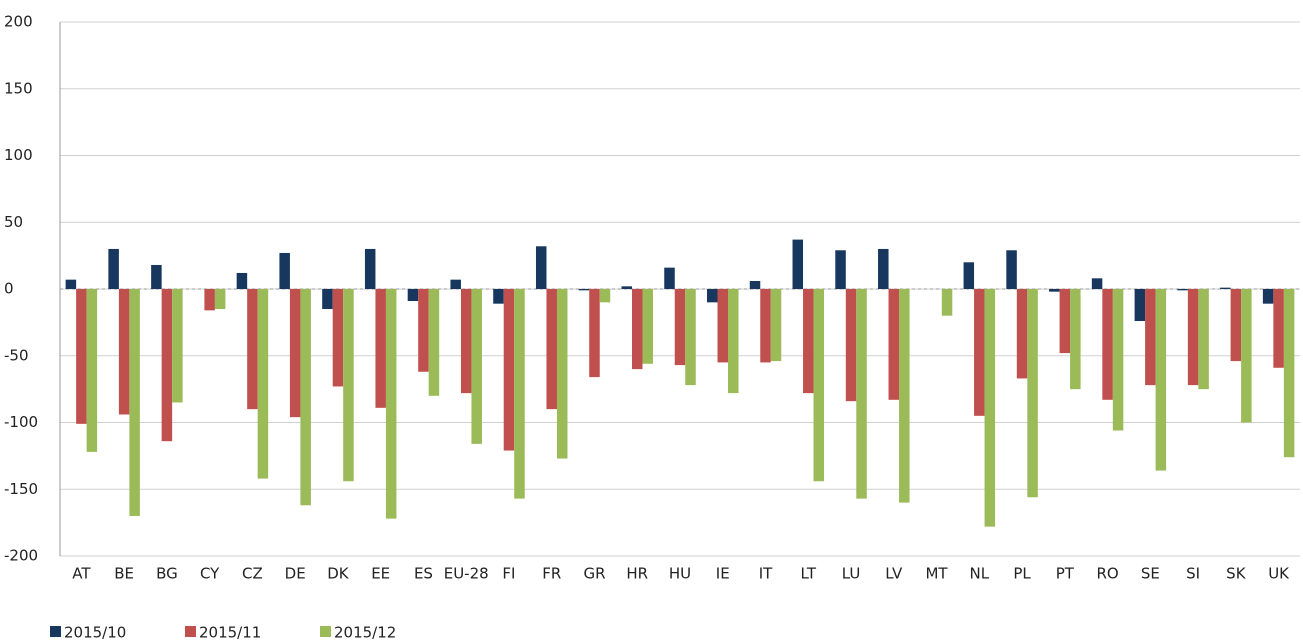 The image size is (1303, 642). What do you see at coordinates (230, 633) in the screenshot?
I see `legend-label: 2015/11` at bounding box center [230, 633].